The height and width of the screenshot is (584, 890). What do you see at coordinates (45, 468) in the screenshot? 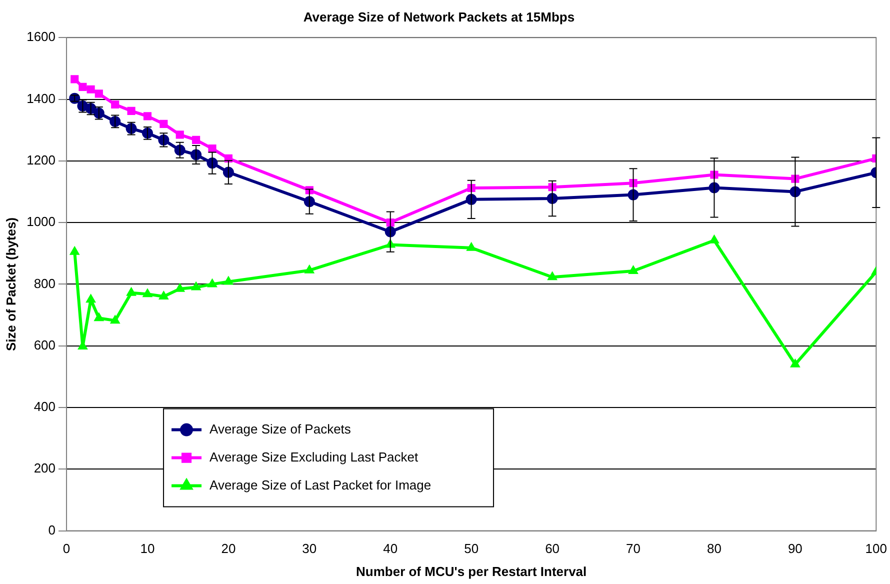
I see `y-tick-label: 200` at bounding box center [45, 468].